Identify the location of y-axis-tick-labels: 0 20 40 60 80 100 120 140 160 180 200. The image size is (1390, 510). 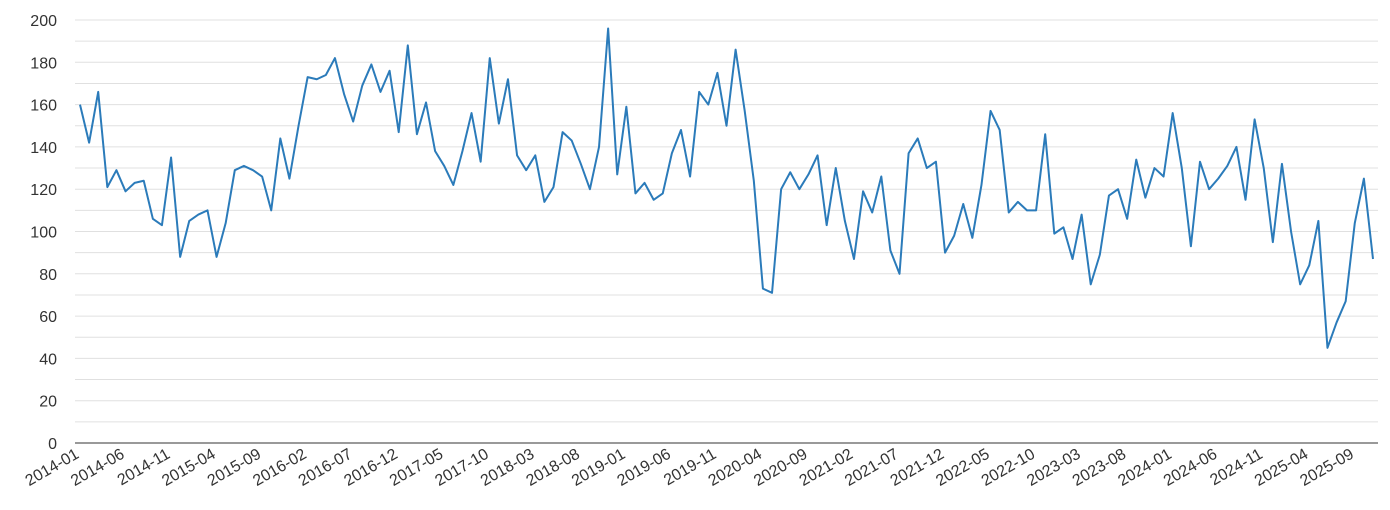
(43, 233).